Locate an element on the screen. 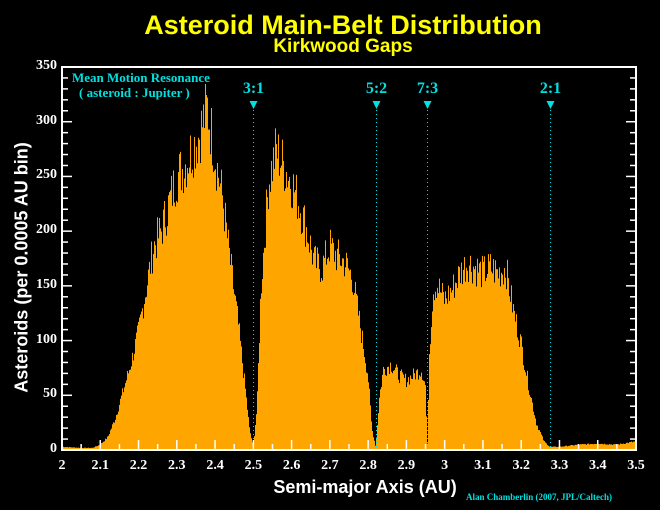 The image size is (660, 510). resonance-label: 7:3 is located at coordinates (427, 88).